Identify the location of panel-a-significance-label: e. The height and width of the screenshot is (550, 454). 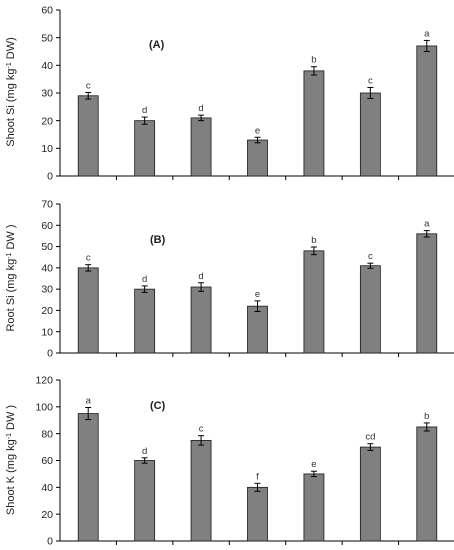
(257, 130).